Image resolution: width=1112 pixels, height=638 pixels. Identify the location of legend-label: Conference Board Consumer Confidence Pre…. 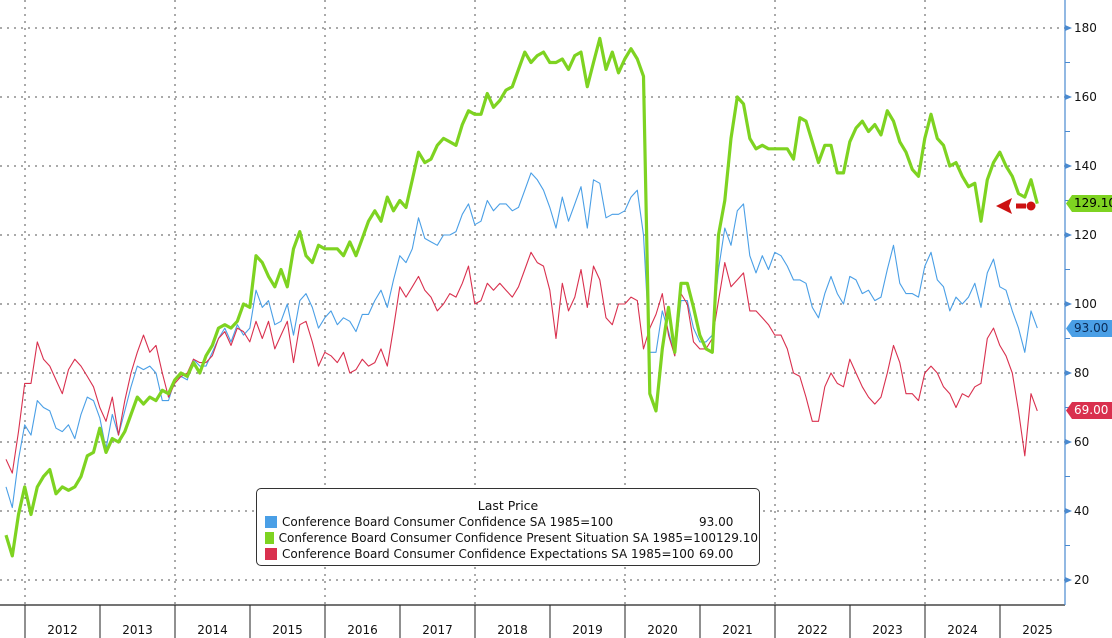
(497, 538).